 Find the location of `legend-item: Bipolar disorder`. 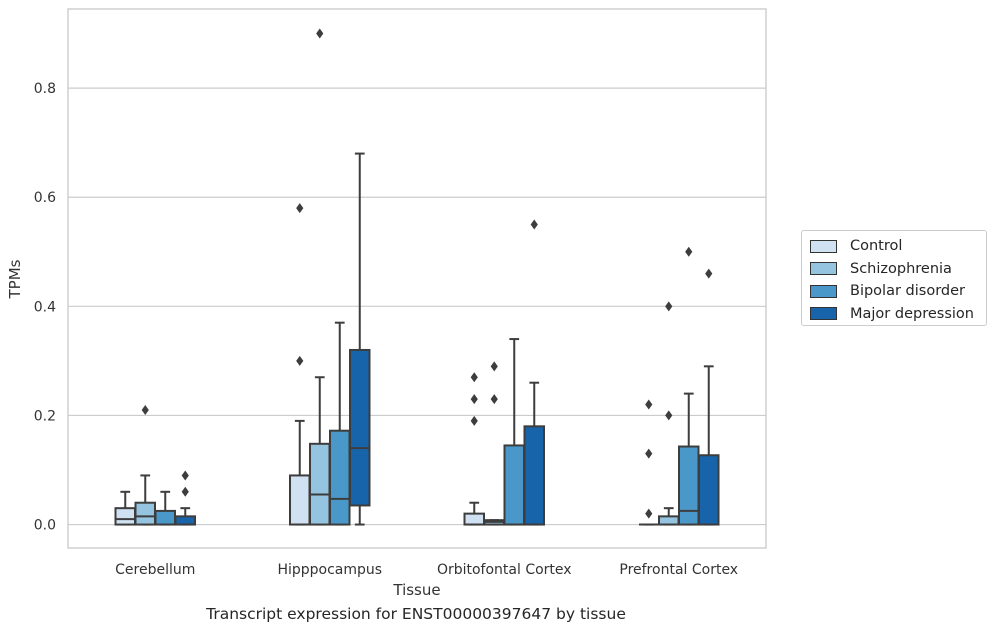

legend-item: Bipolar disorder is located at coordinates (898, 291).